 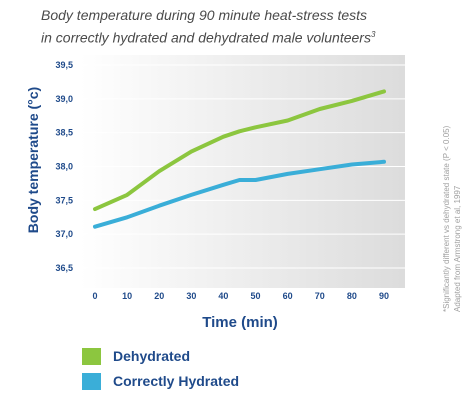 What do you see at coordinates (176, 381) in the screenshot?
I see `legend-label-correctly-hydrated: Correctly Hydrated` at bounding box center [176, 381].